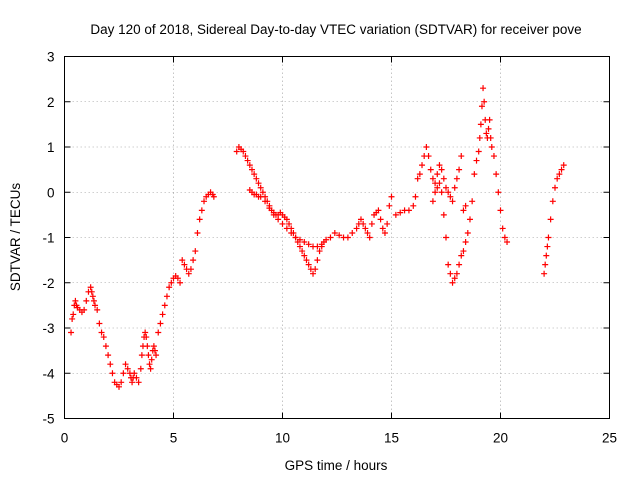  I want to click on x-tick-label: 5, so click(174, 438).